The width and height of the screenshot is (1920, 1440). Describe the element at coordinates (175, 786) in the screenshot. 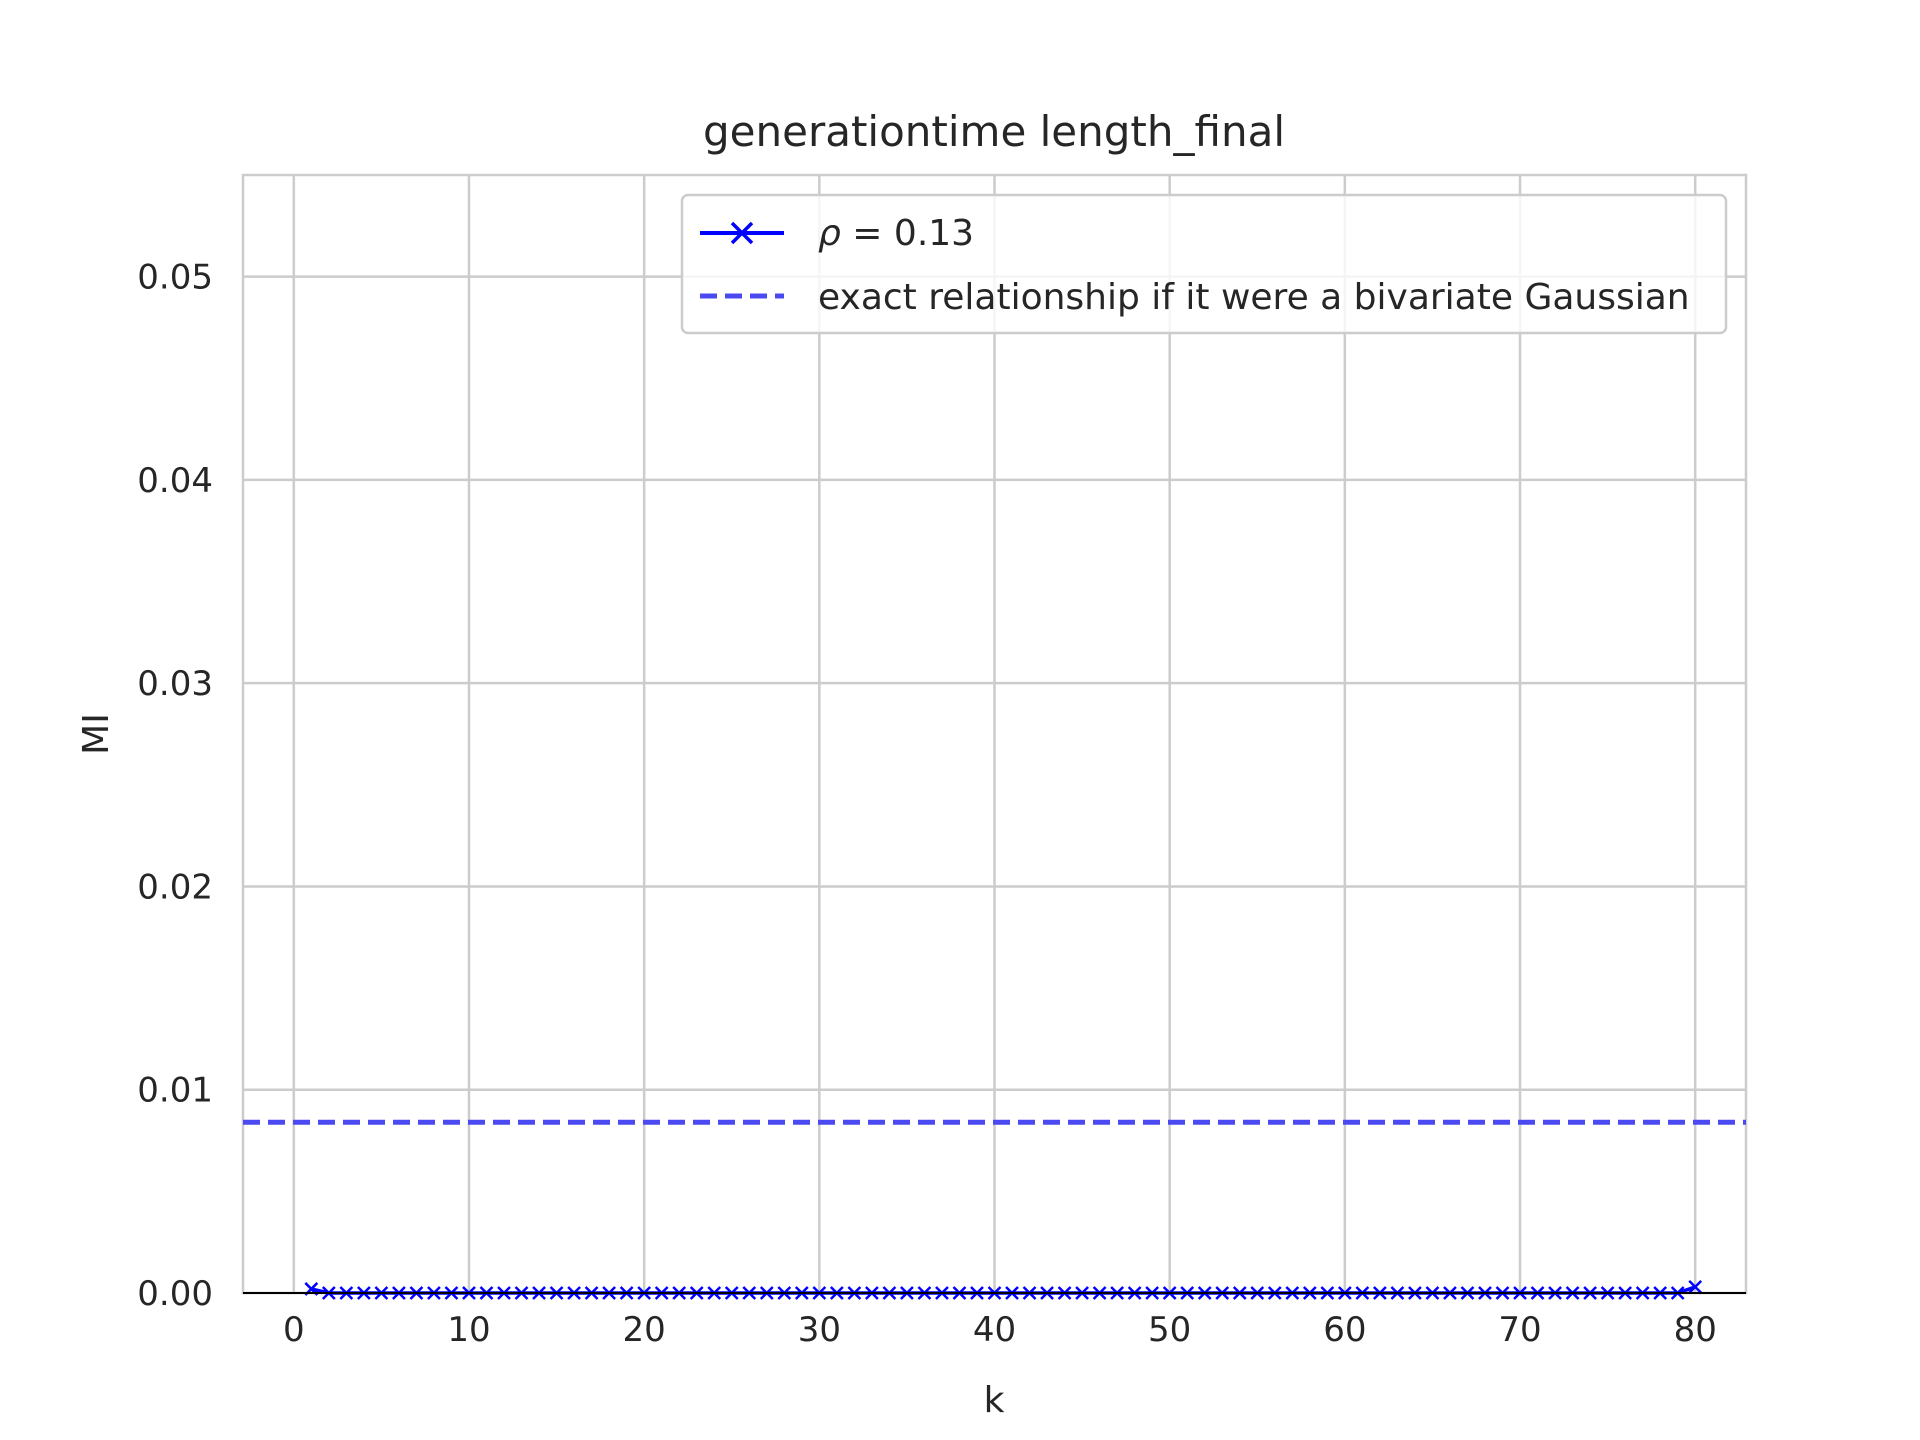

I see `y-tick-labels: 0.00 0.01 0.02 0.03 0.04 0.05` at that location.